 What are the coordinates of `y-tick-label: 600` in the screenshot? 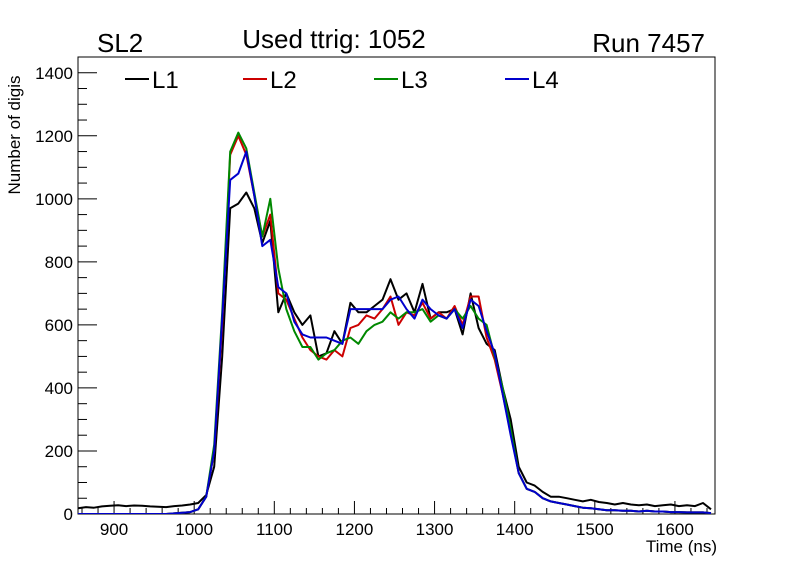 It's located at (59, 325).